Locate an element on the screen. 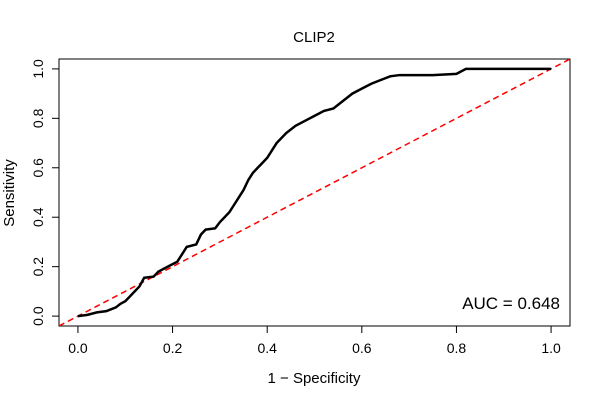 The height and width of the screenshot is (400, 600). x-tick-label: 0.4 is located at coordinates (267, 348).